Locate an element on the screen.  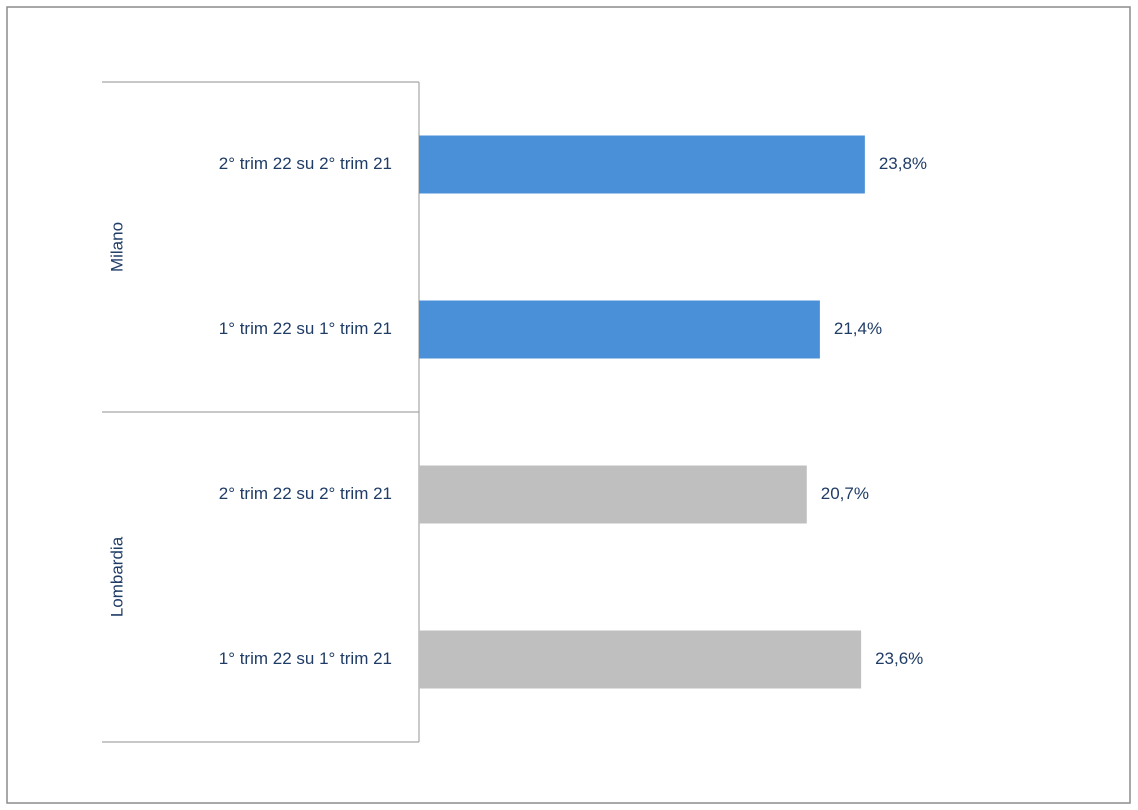
value-label: 23,8% is located at coordinates (903, 163).